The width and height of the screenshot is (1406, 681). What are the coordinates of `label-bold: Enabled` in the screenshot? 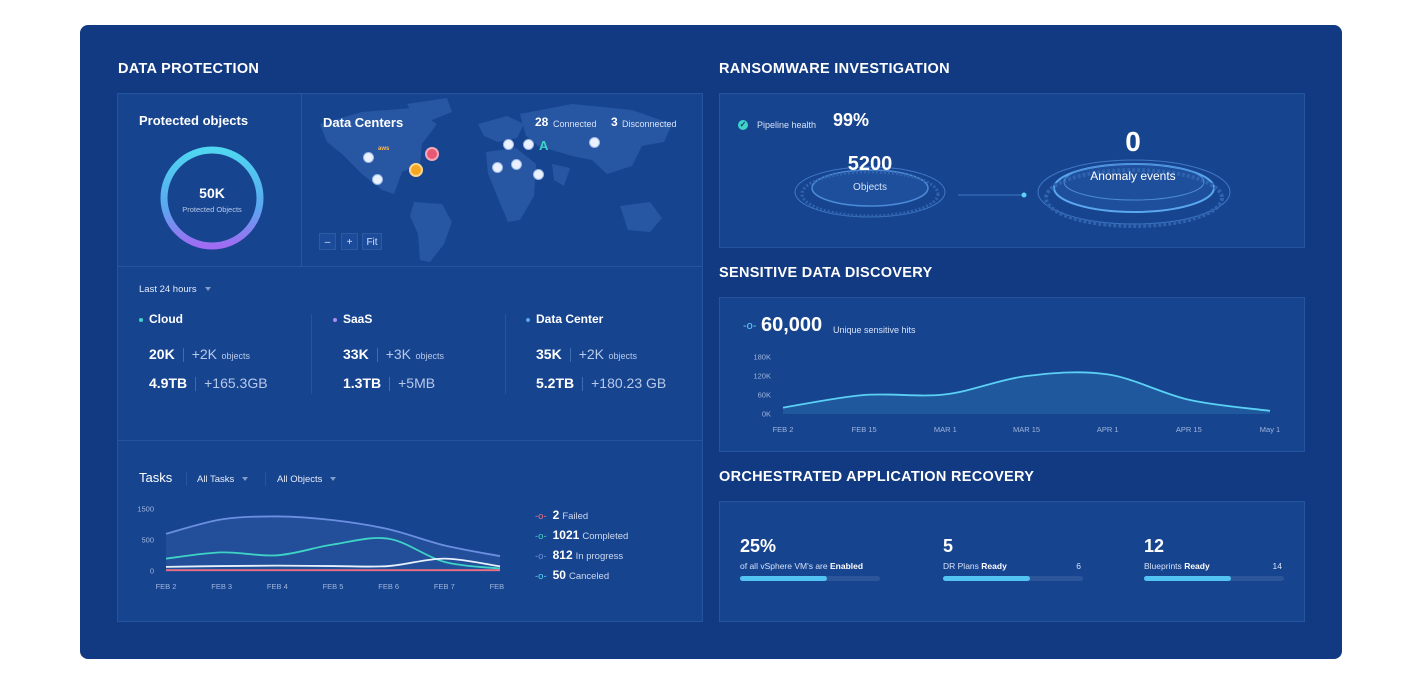 It's located at (846, 566).